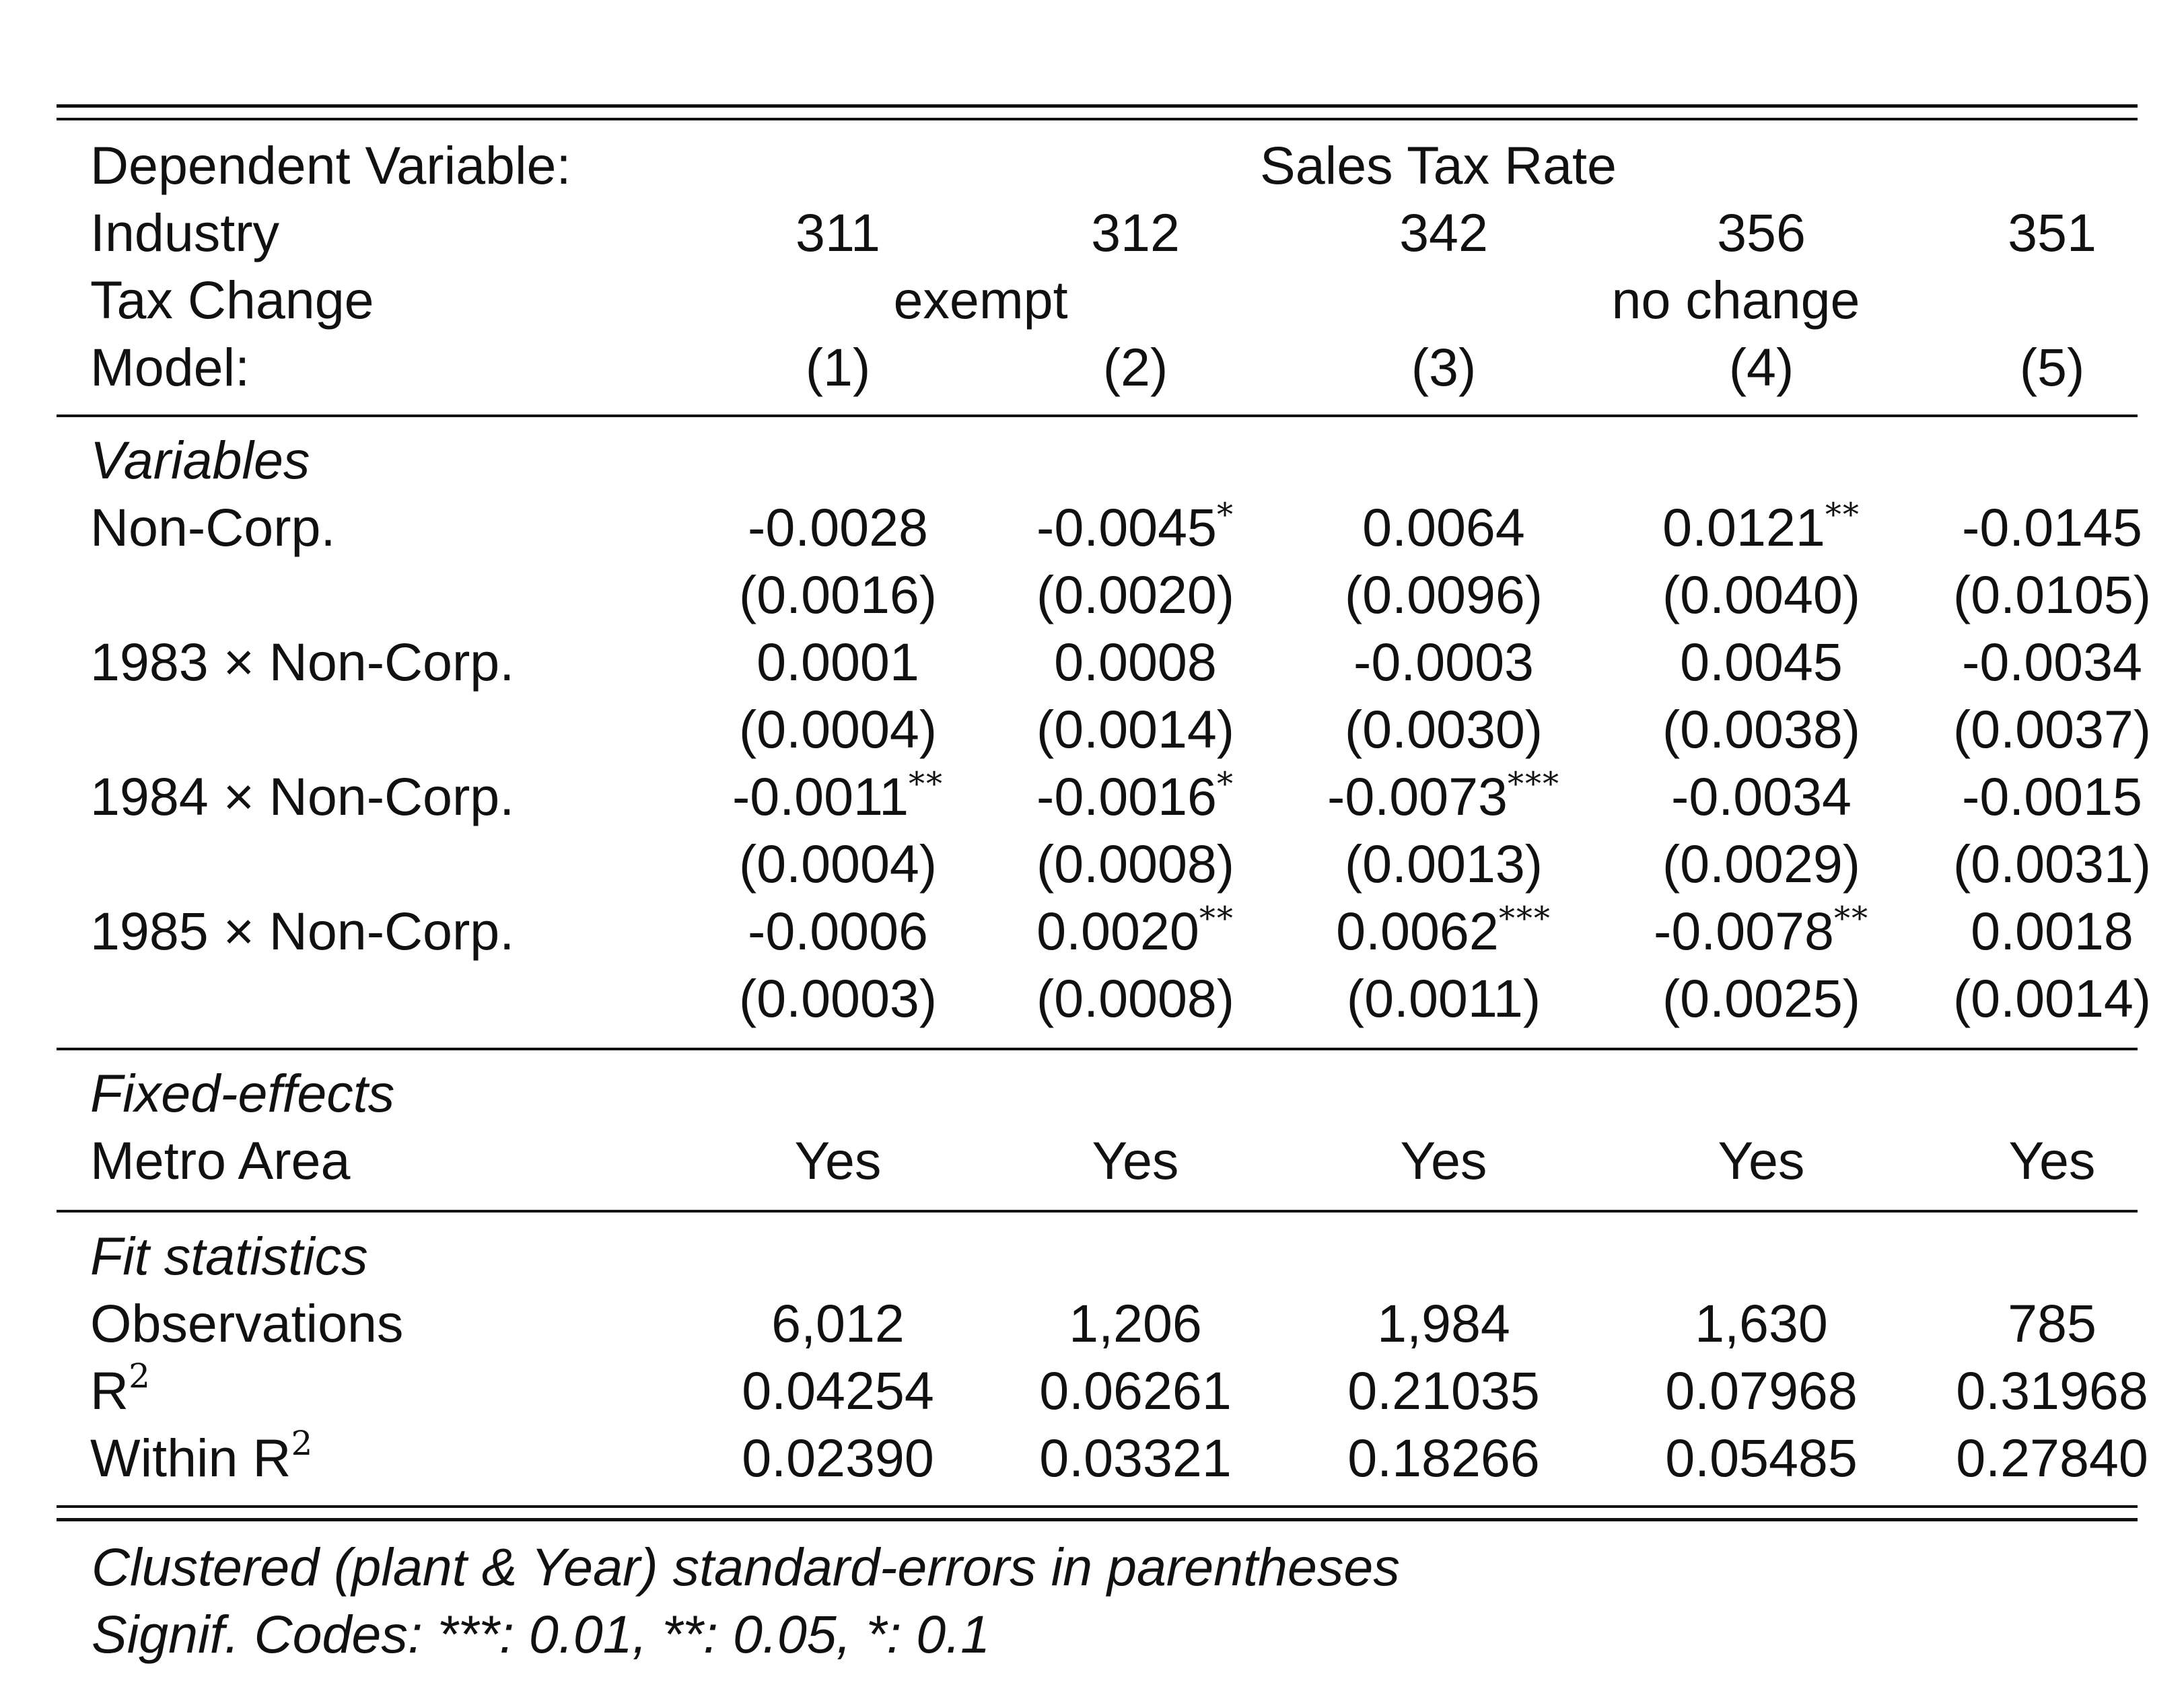 The width and height of the screenshot is (2184, 1699). I want to click on coef-cell: -0.0003, so click(1444, 662).